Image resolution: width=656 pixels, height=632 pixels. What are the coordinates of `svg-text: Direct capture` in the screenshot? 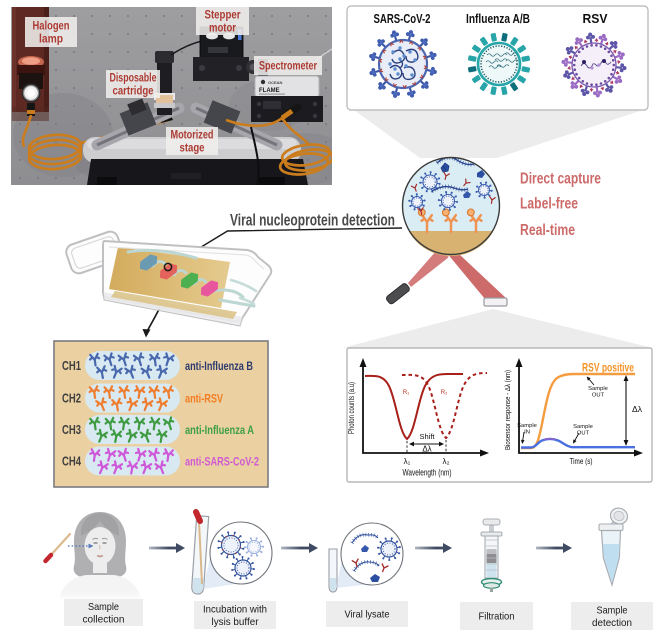 It's located at (560, 179).